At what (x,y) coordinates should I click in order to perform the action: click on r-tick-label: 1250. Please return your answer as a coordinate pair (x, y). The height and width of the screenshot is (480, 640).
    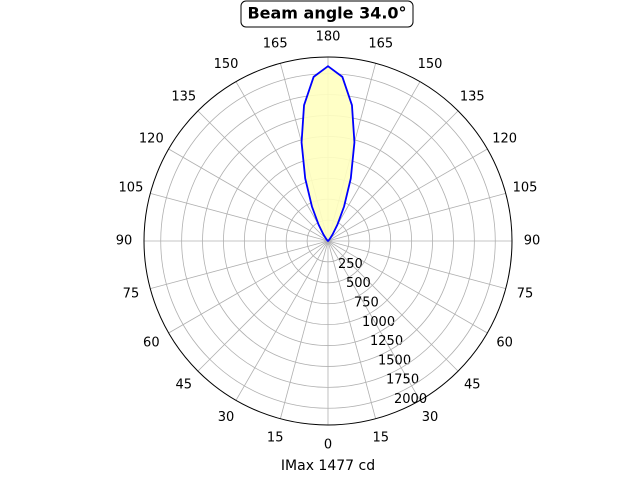
    Looking at the image, I should click on (386, 341).